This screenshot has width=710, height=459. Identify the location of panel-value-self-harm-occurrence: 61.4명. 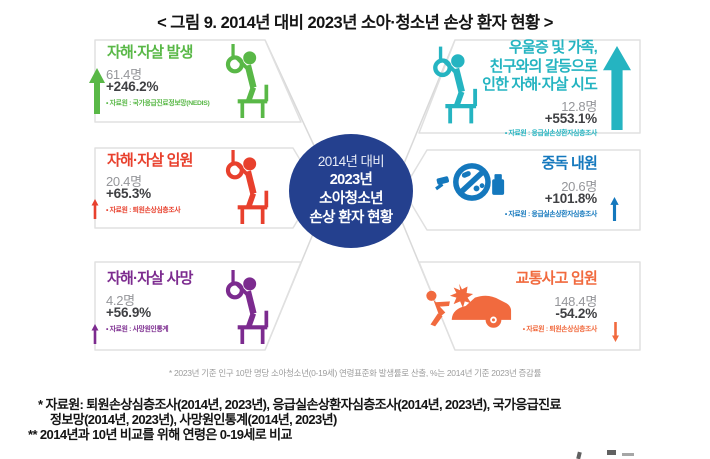
(124, 74).